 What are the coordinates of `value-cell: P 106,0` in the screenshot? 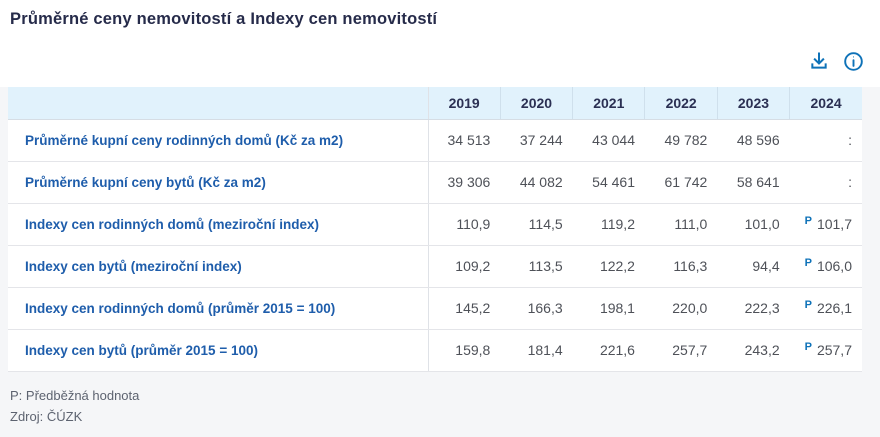 It's located at (825, 266).